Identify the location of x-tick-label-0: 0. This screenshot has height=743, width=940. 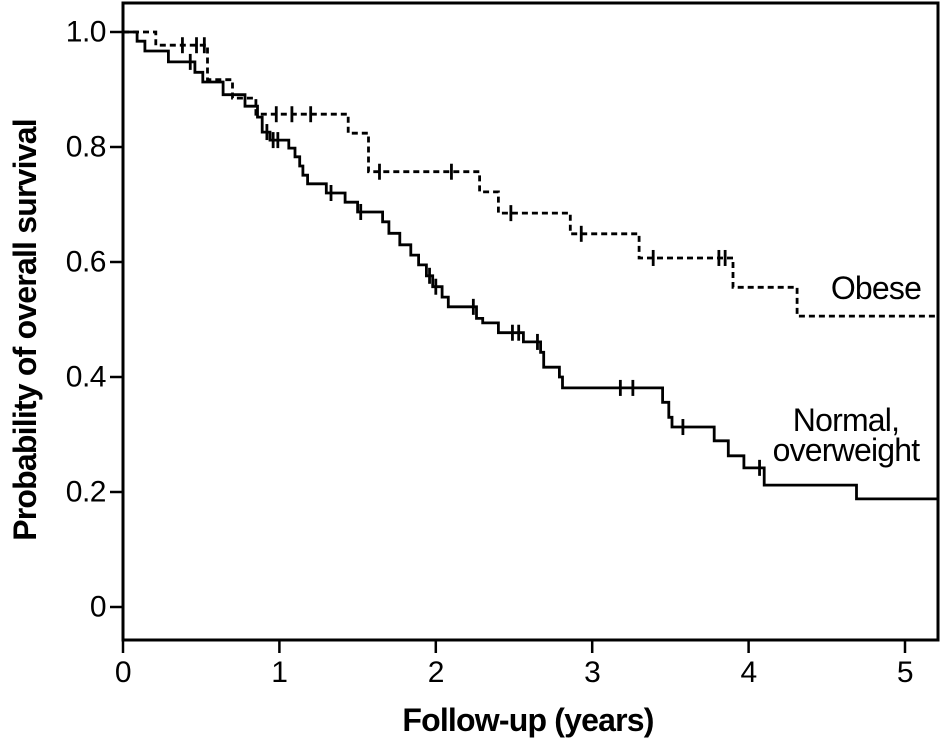
(123, 672).